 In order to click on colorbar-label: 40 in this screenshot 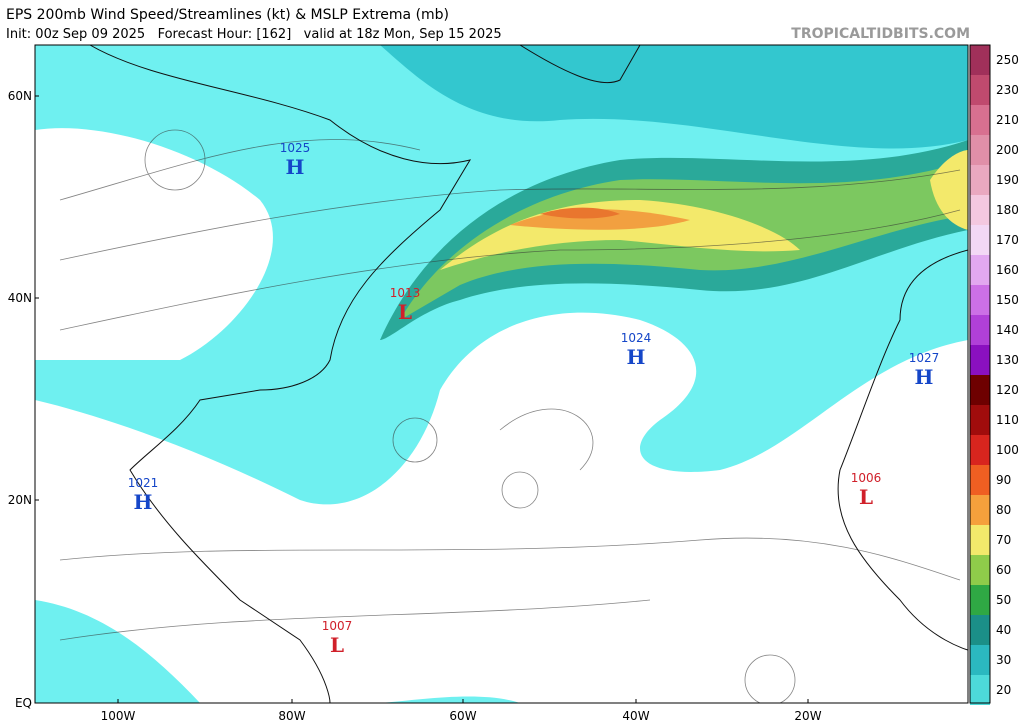, I will do `click(1003, 630)`.